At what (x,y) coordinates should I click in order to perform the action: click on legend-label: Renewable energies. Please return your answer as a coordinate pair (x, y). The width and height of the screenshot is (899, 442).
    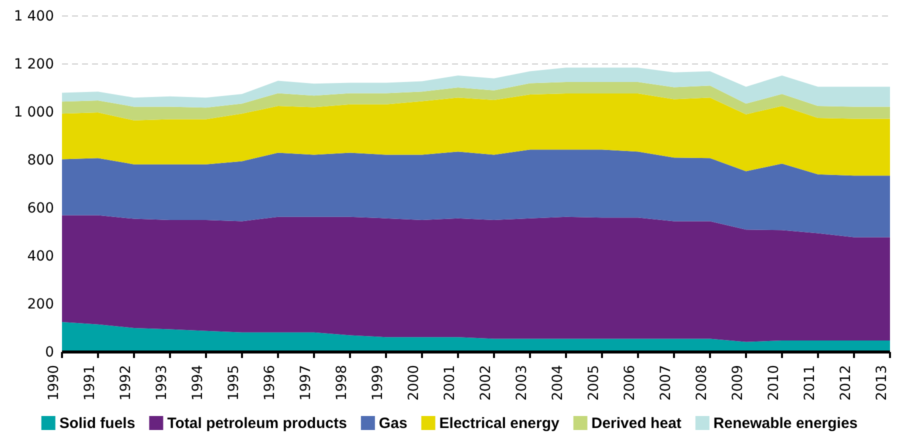
    Looking at the image, I should click on (785, 423).